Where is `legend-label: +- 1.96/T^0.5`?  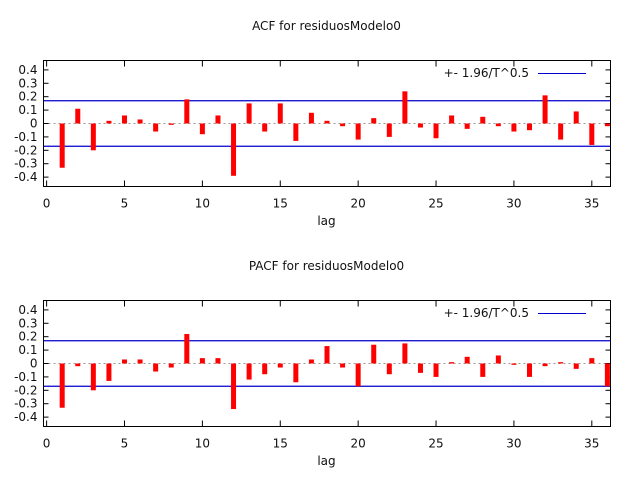
legend-label: +- 1.96/T^0.5 is located at coordinates (486, 313).